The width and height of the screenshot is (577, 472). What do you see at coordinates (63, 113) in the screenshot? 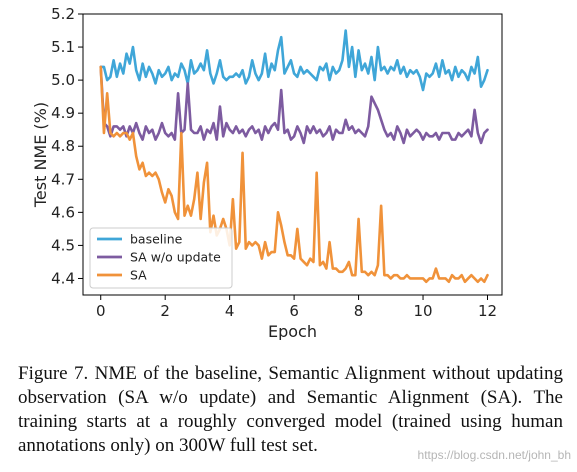
I see `y-tick-label: 4.9` at bounding box center [63, 113].